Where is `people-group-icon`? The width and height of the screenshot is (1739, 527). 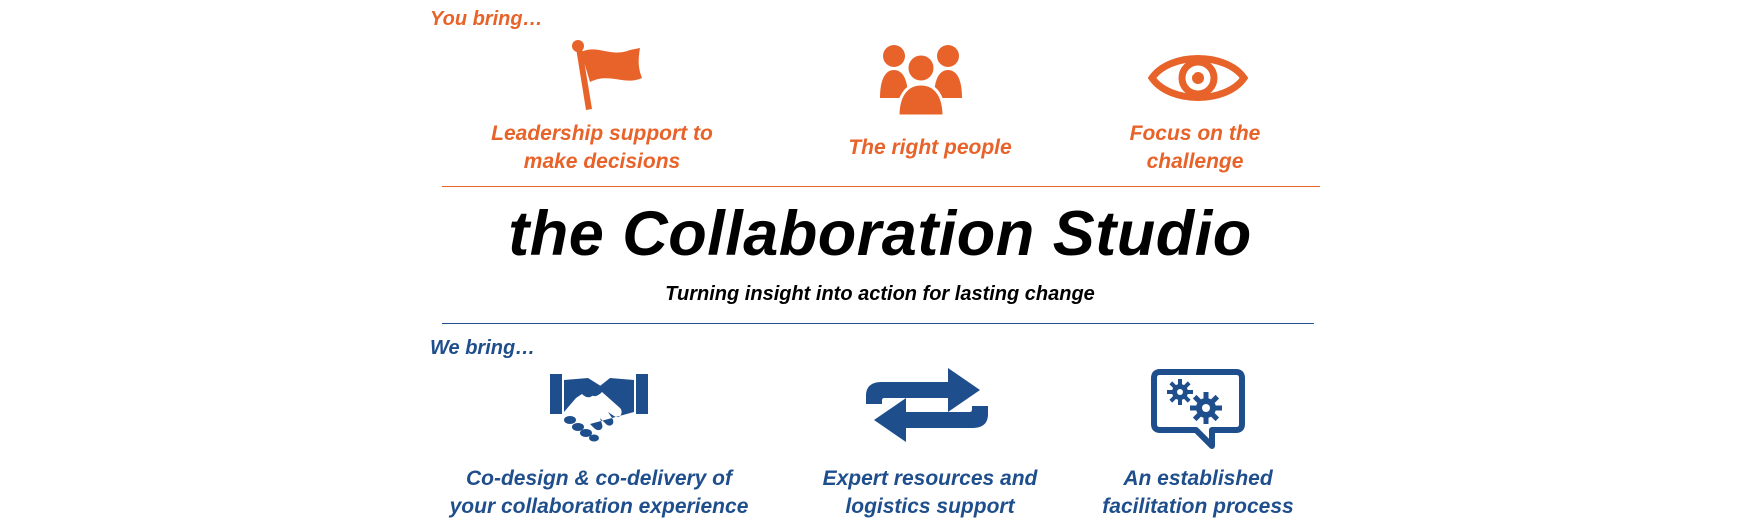 people-group-icon is located at coordinates (921, 79).